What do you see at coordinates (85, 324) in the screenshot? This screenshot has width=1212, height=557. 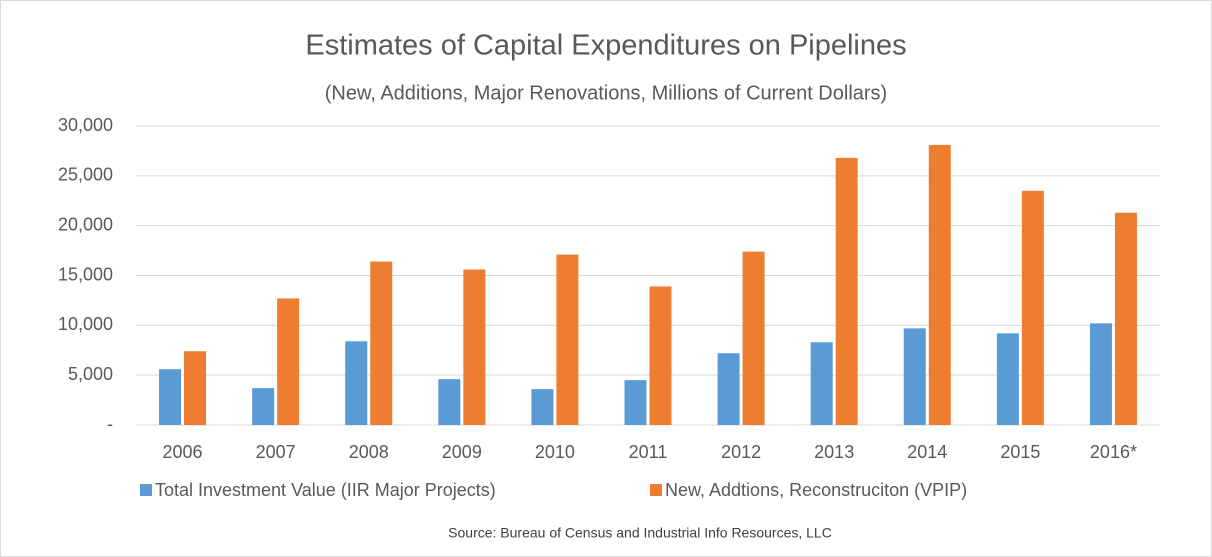 I see `y-tick-label: 10,000` at bounding box center [85, 324].